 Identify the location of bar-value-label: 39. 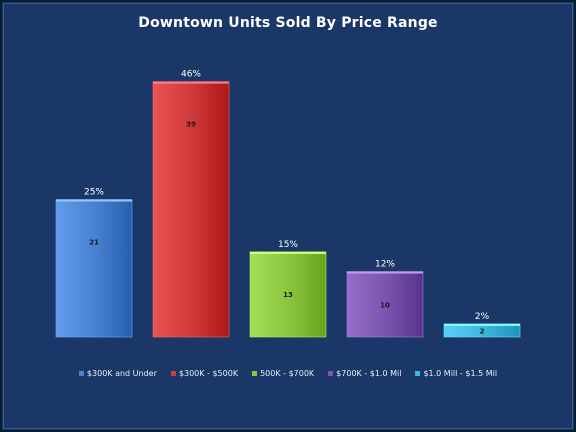
(191, 125).